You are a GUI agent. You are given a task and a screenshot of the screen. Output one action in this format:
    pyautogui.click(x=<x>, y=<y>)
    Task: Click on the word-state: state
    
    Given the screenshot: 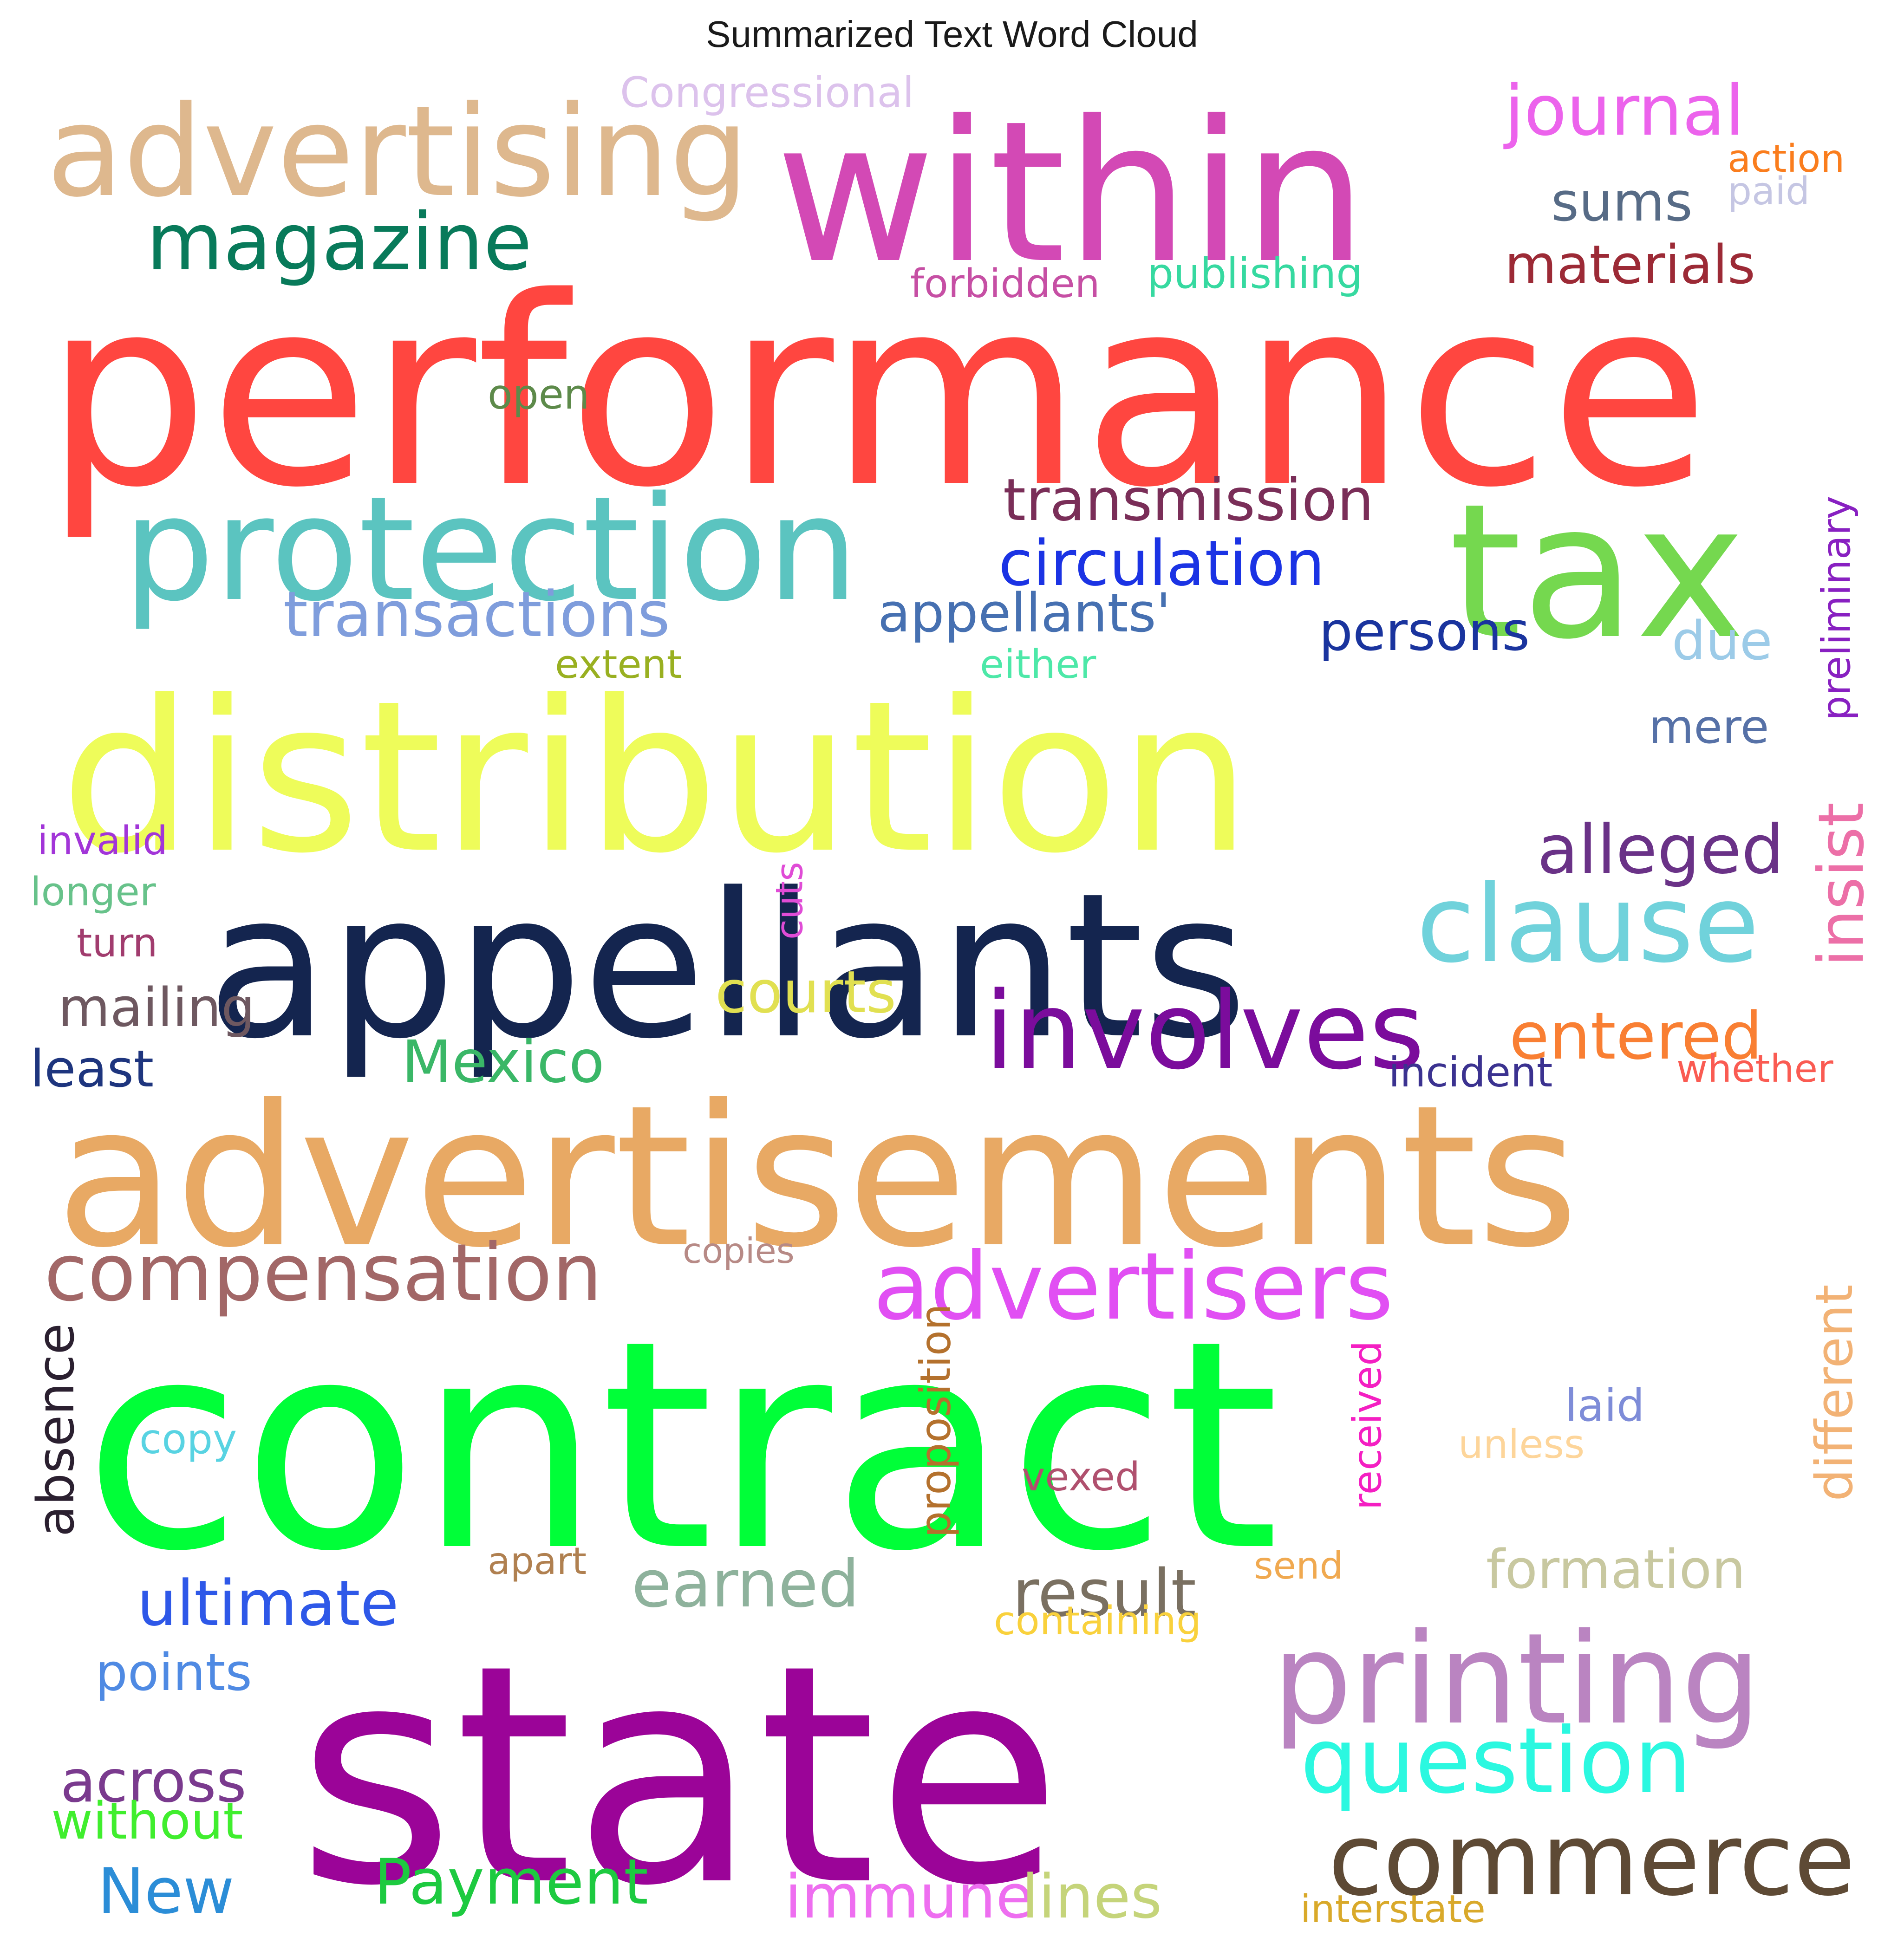 What is the action you would take?
    pyautogui.click(x=679, y=1775)
    